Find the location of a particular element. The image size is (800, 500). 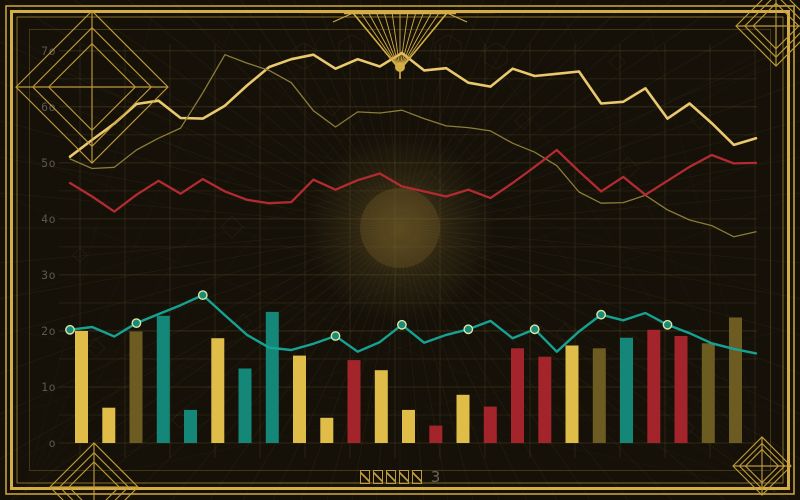

caption-suffix-number: 3 is located at coordinates (435, 477).